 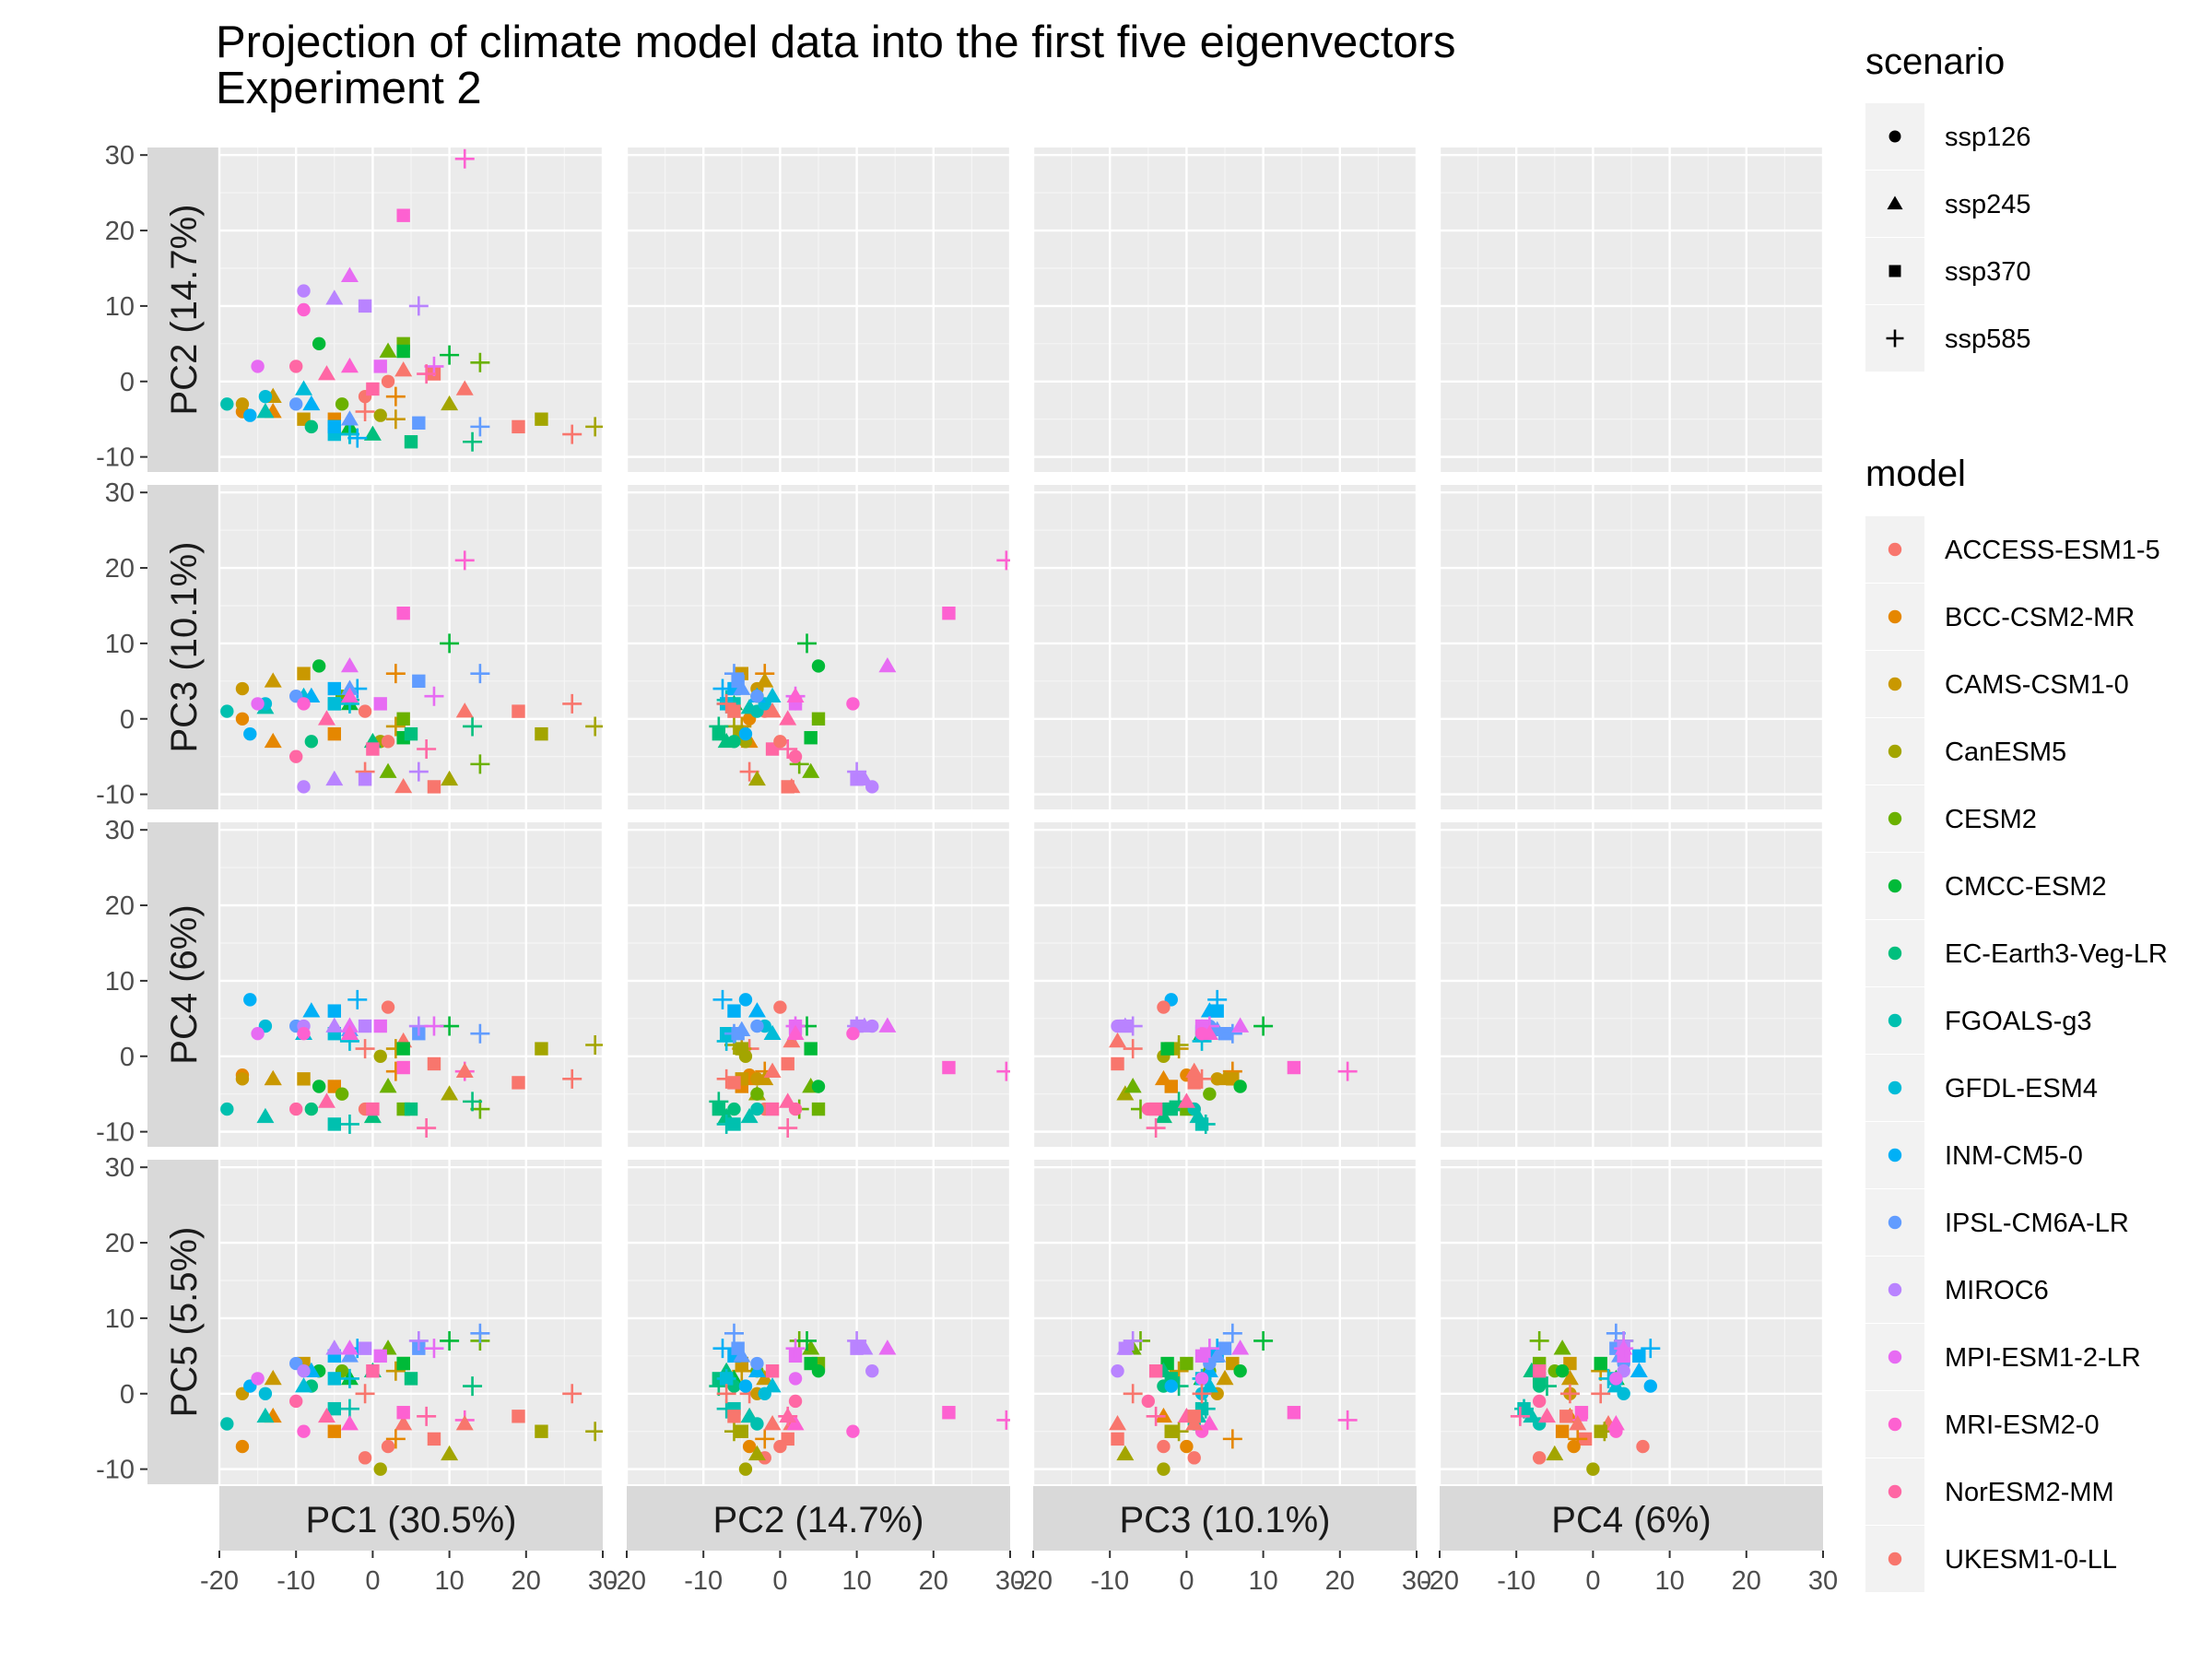 I want to click on model-legend-label: EC-Earth3-Veg-LR, so click(x=2056, y=954).